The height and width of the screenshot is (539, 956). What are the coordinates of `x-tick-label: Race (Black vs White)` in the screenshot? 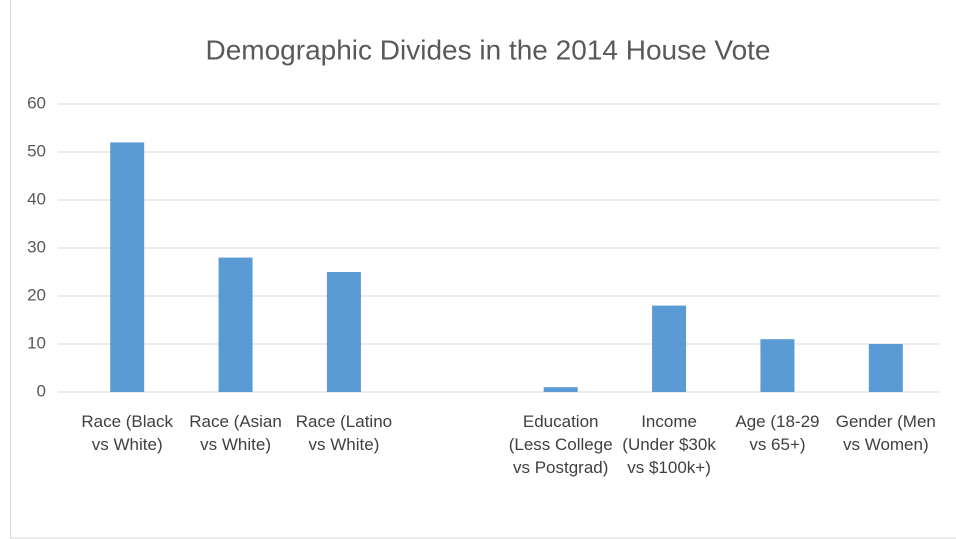 It's located at (127, 433).